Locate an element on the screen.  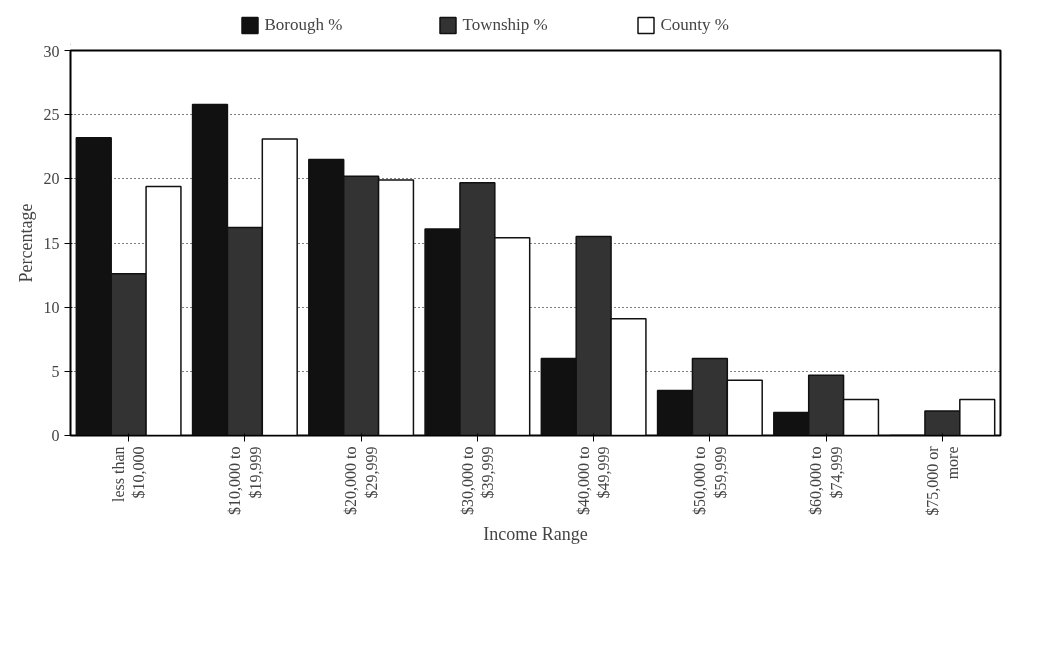
x-tick-label: $60,000 to $74,999 is located at coordinates (826, 480).